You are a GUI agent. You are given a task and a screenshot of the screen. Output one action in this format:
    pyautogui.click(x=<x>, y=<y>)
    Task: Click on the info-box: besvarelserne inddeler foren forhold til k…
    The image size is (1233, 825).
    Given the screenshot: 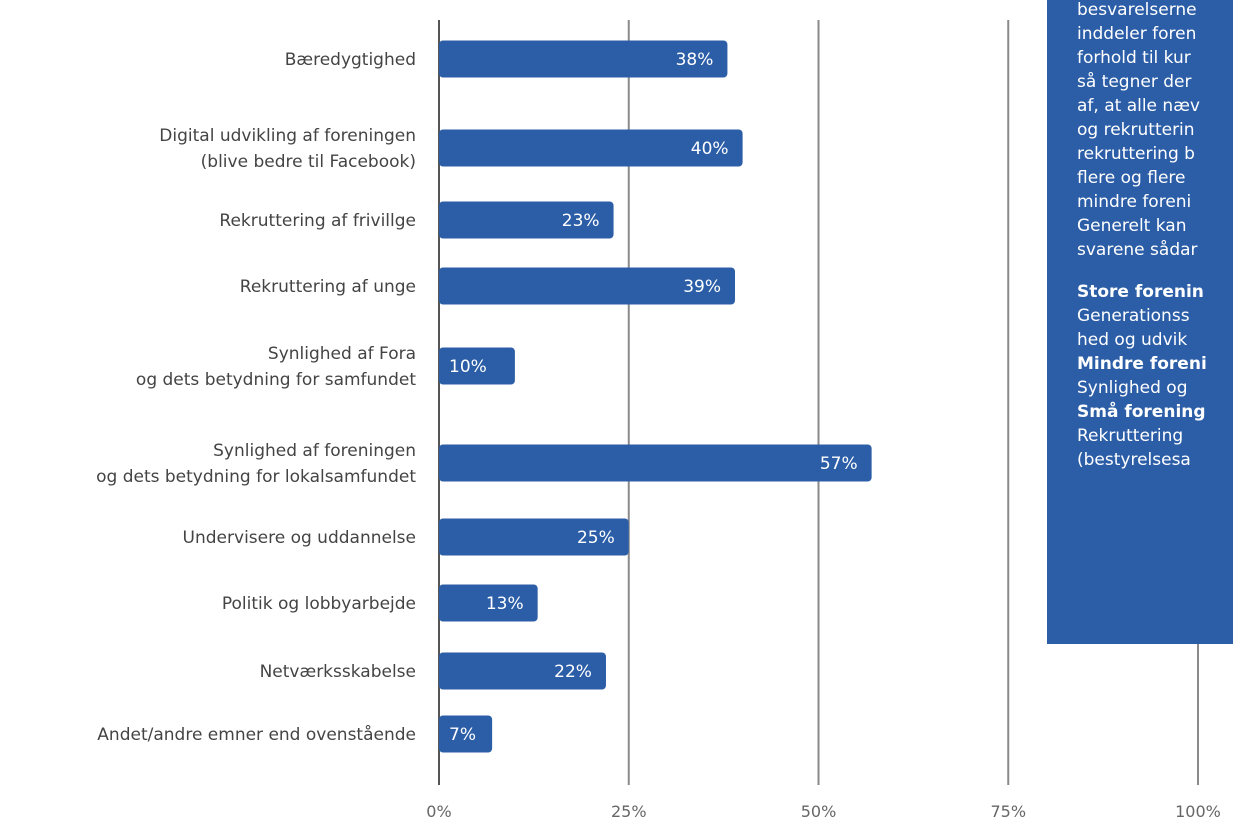 What is the action you would take?
    pyautogui.click(x=1140, y=322)
    